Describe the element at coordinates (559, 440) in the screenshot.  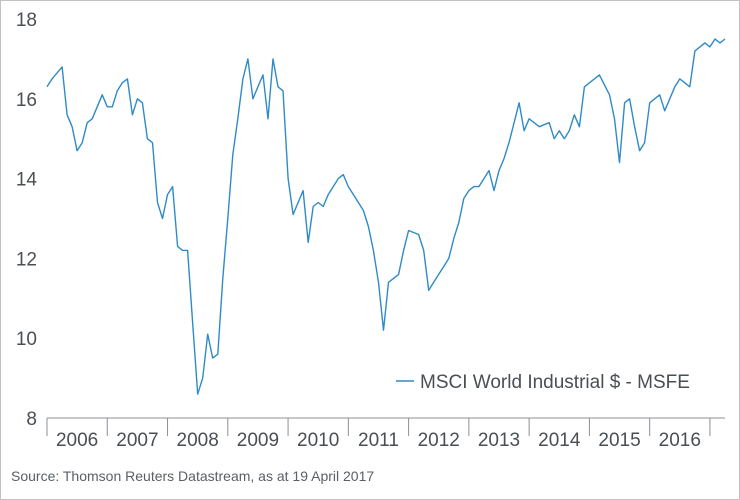
I see `x-tick-label: 2014` at that location.